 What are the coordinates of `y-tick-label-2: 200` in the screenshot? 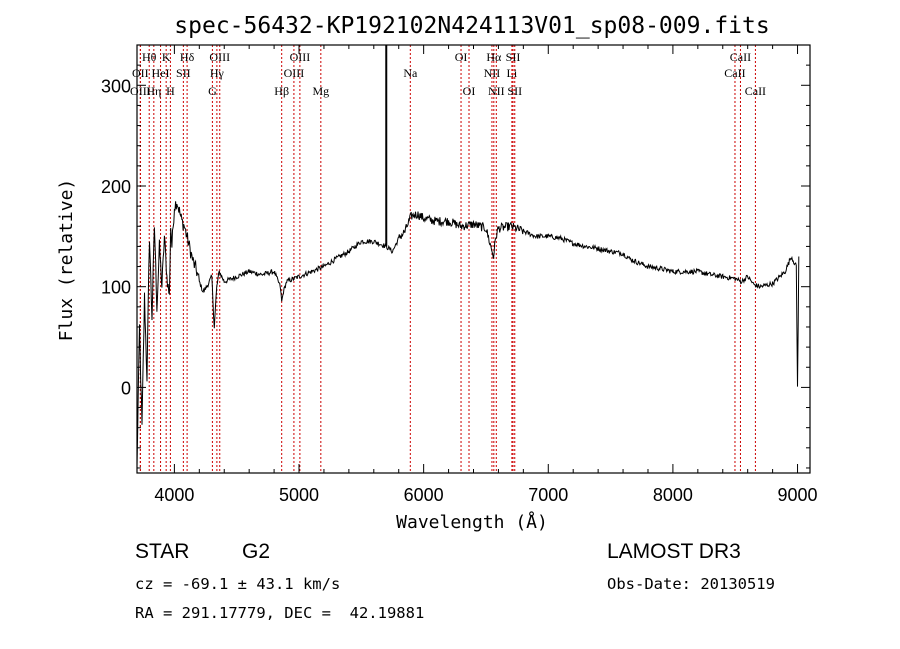 It's located at (116, 187).